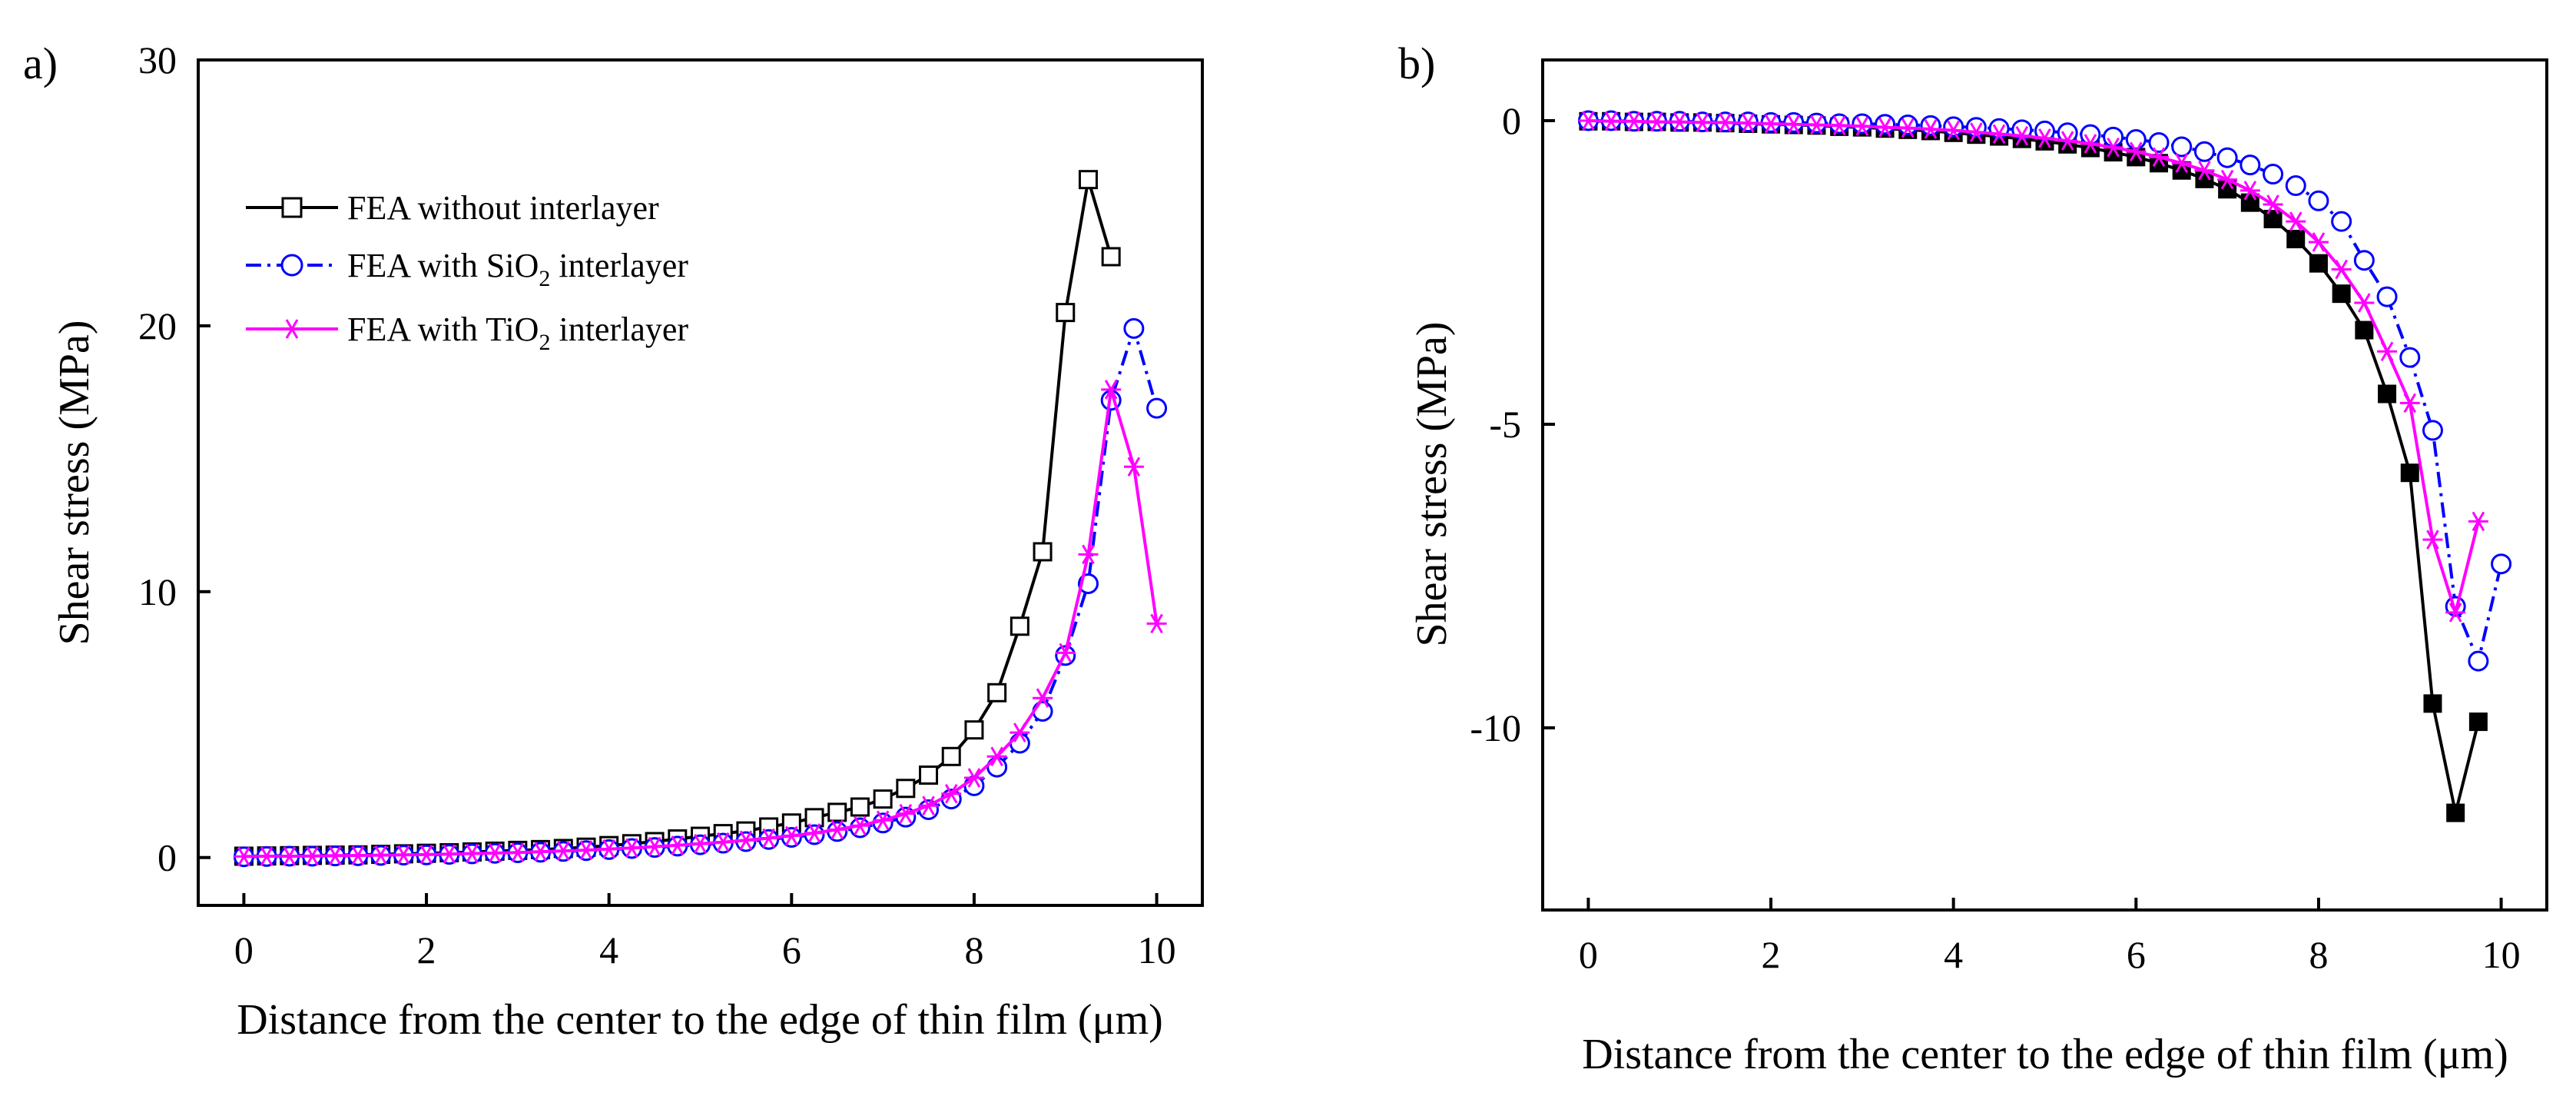 Image resolution: width=2576 pixels, height=1096 pixels. Describe the element at coordinates (1505, 424) in the screenshot. I see `y-tick-label: -5` at that location.